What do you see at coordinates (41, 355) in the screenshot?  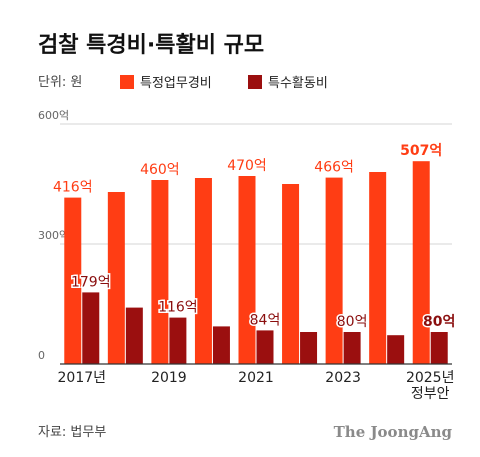 I see `y-tick-label: 0` at bounding box center [41, 355].